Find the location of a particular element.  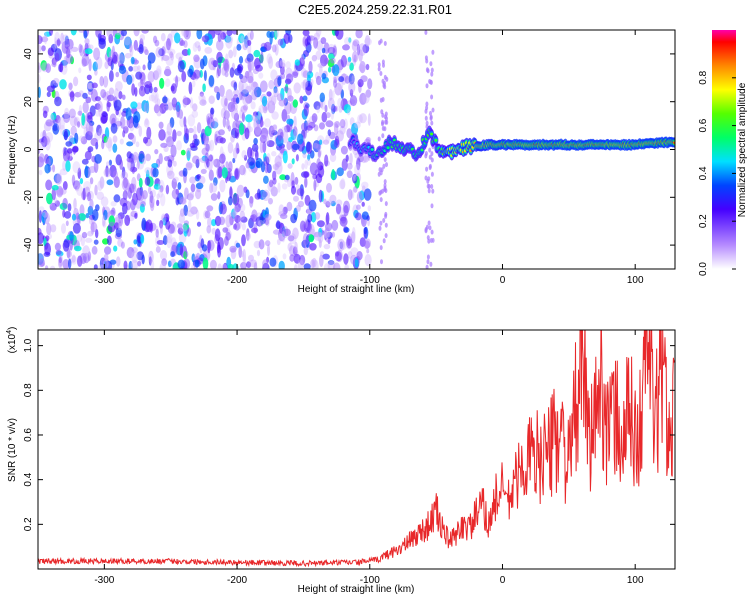

colorbar-tick-label: 0.2 is located at coordinates (703, 221).